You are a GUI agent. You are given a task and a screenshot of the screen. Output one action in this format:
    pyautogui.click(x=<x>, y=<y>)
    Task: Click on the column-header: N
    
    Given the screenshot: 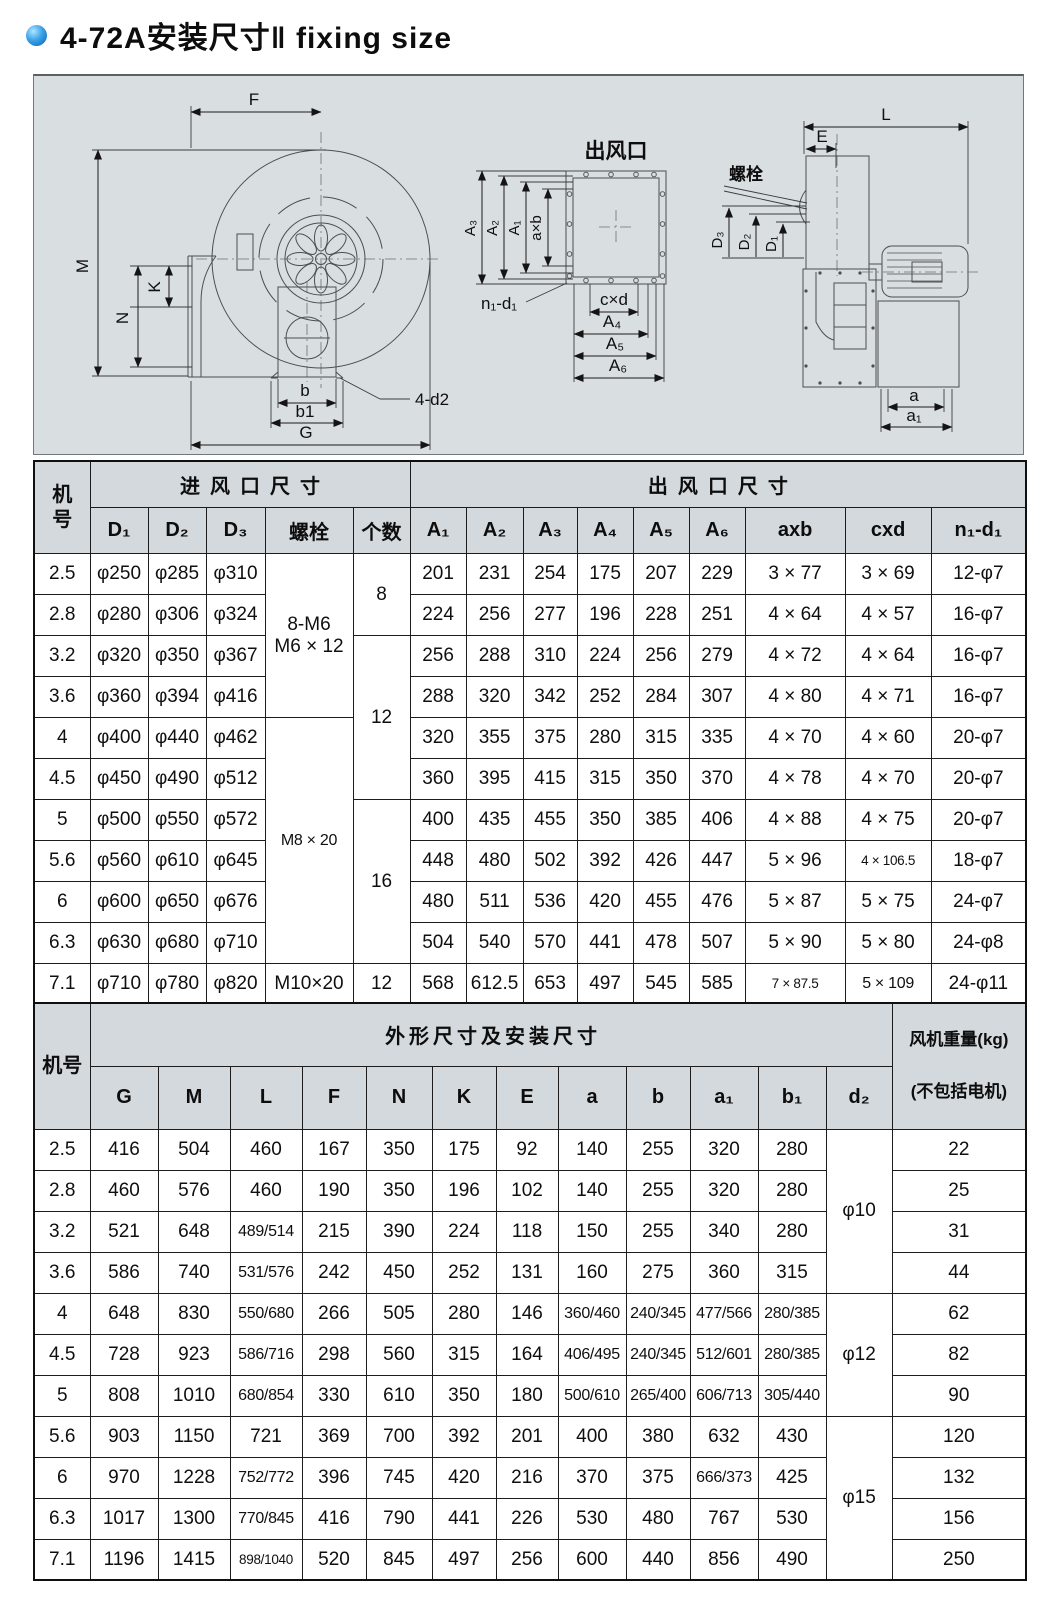 What is the action you would take?
    pyautogui.click(x=399, y=1097)
    